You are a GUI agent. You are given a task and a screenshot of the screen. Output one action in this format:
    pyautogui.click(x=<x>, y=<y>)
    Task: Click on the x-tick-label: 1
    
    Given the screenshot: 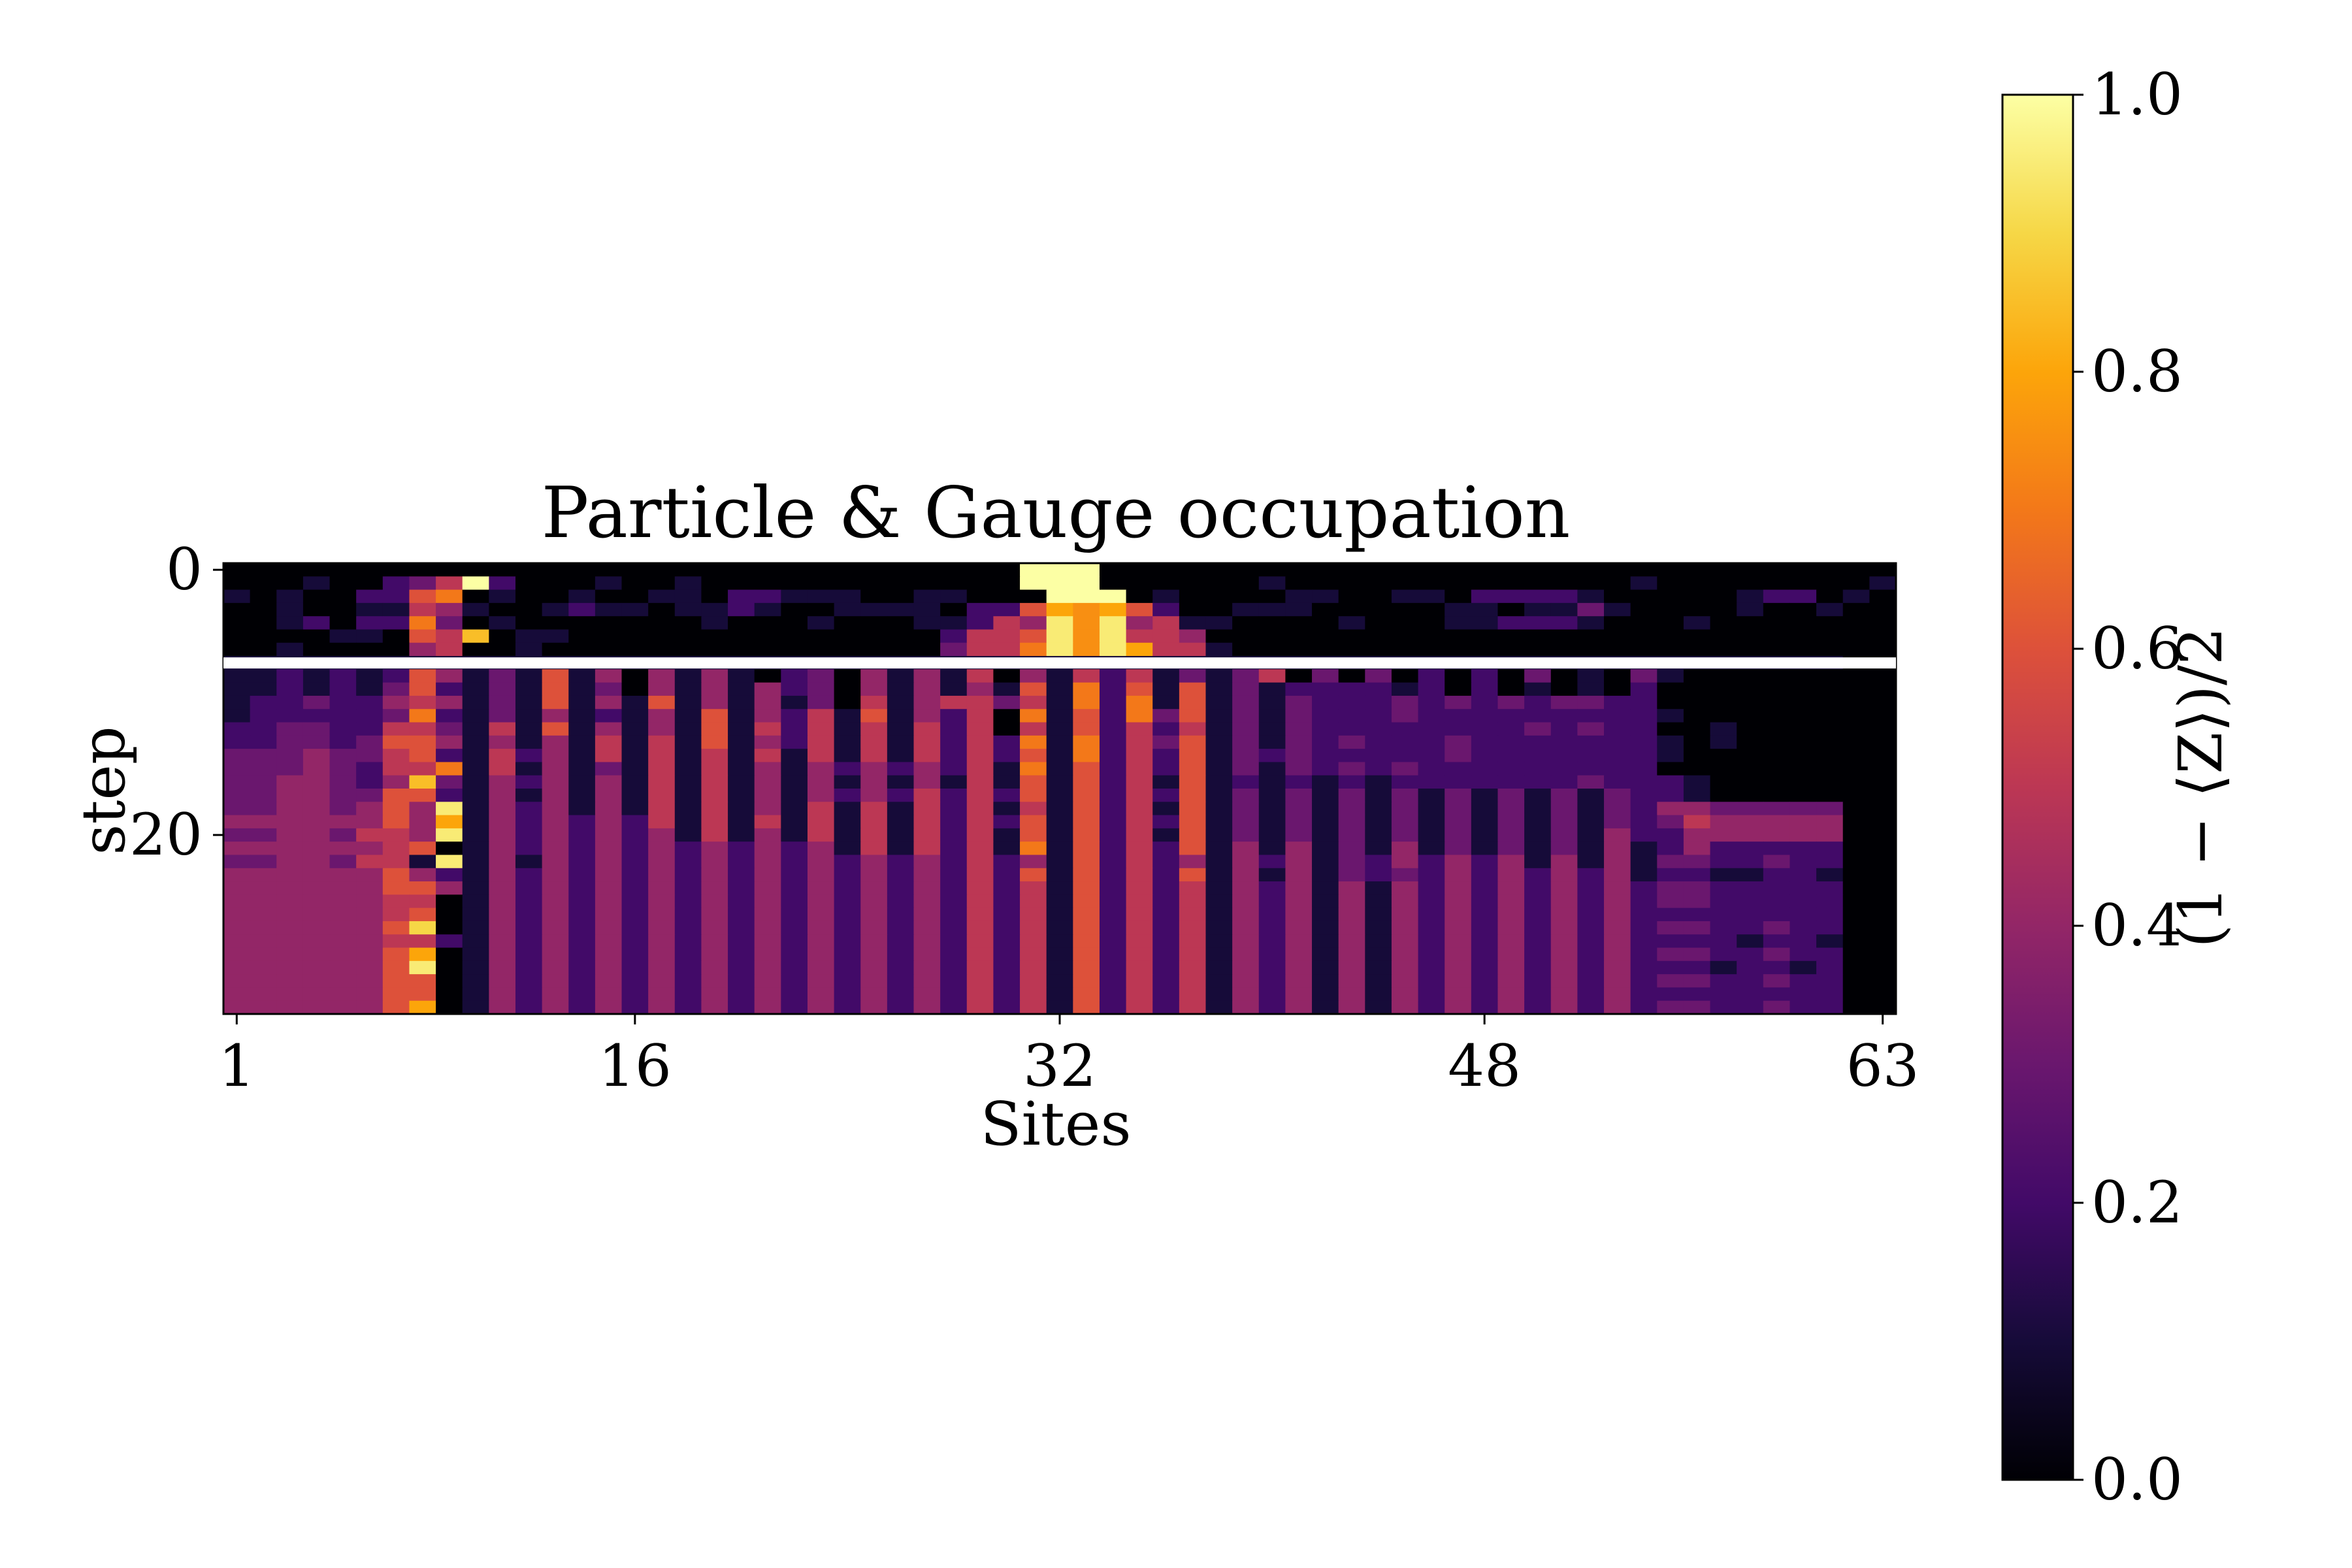 What is the action you would take?
    pyautogui.click(x=236, y=1066)
    